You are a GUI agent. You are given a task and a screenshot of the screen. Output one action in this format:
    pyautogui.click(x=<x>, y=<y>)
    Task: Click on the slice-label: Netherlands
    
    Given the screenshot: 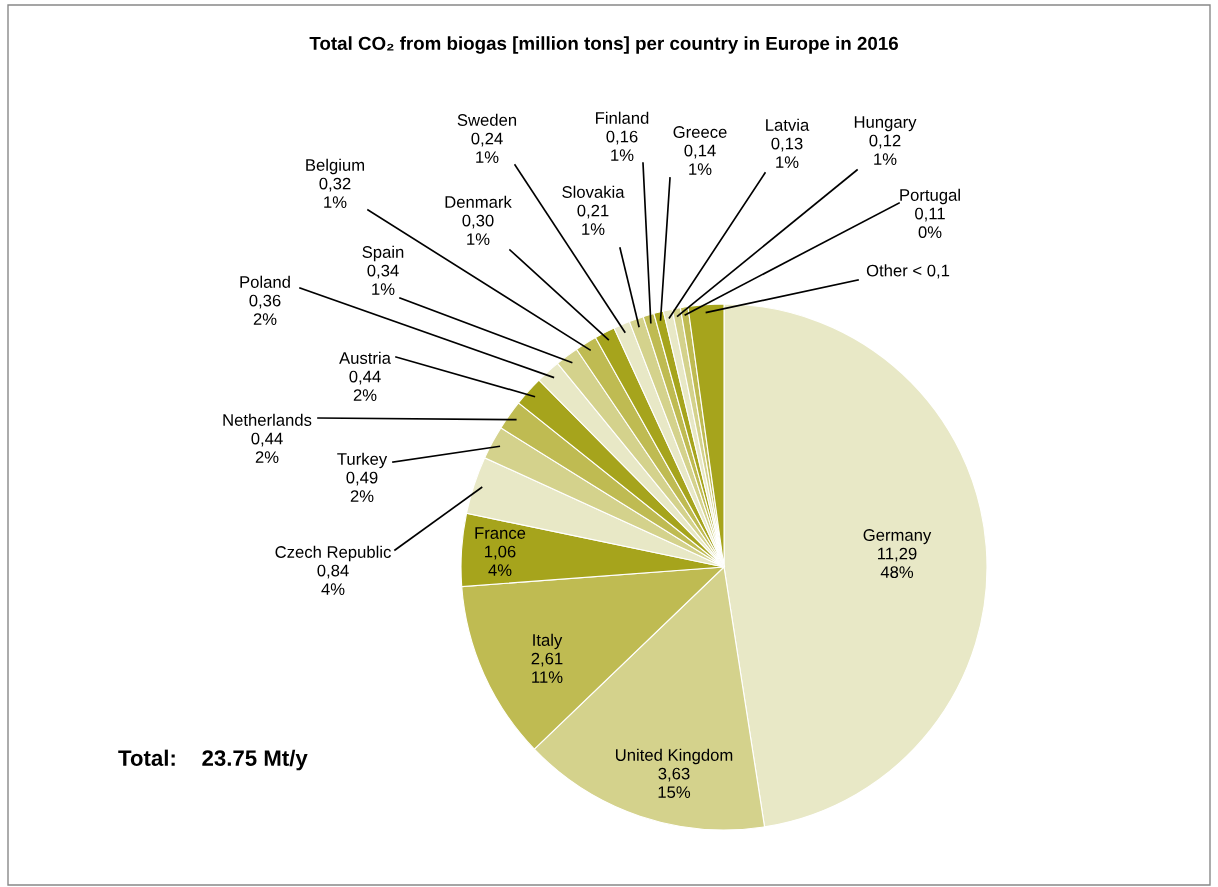 What is the action you would take?
    pyautogui.click(x=267, y=419)
    